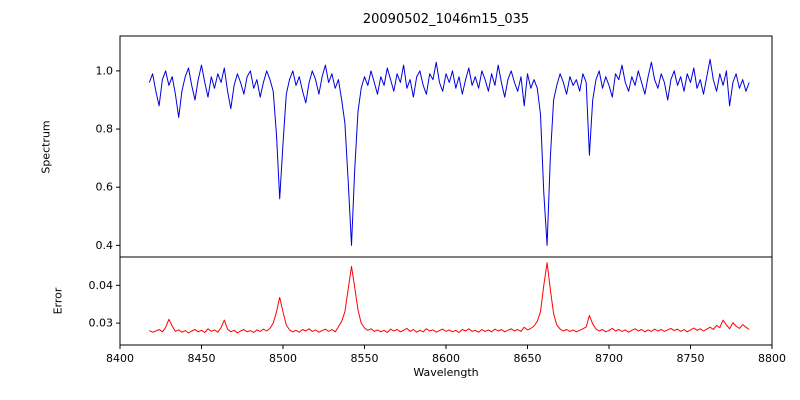 The height and width of the screenshot is (400, 800). Describe the element at coordinates (105, 187) in the screenshot. I see `y-tick-label: 0.6` at that location.